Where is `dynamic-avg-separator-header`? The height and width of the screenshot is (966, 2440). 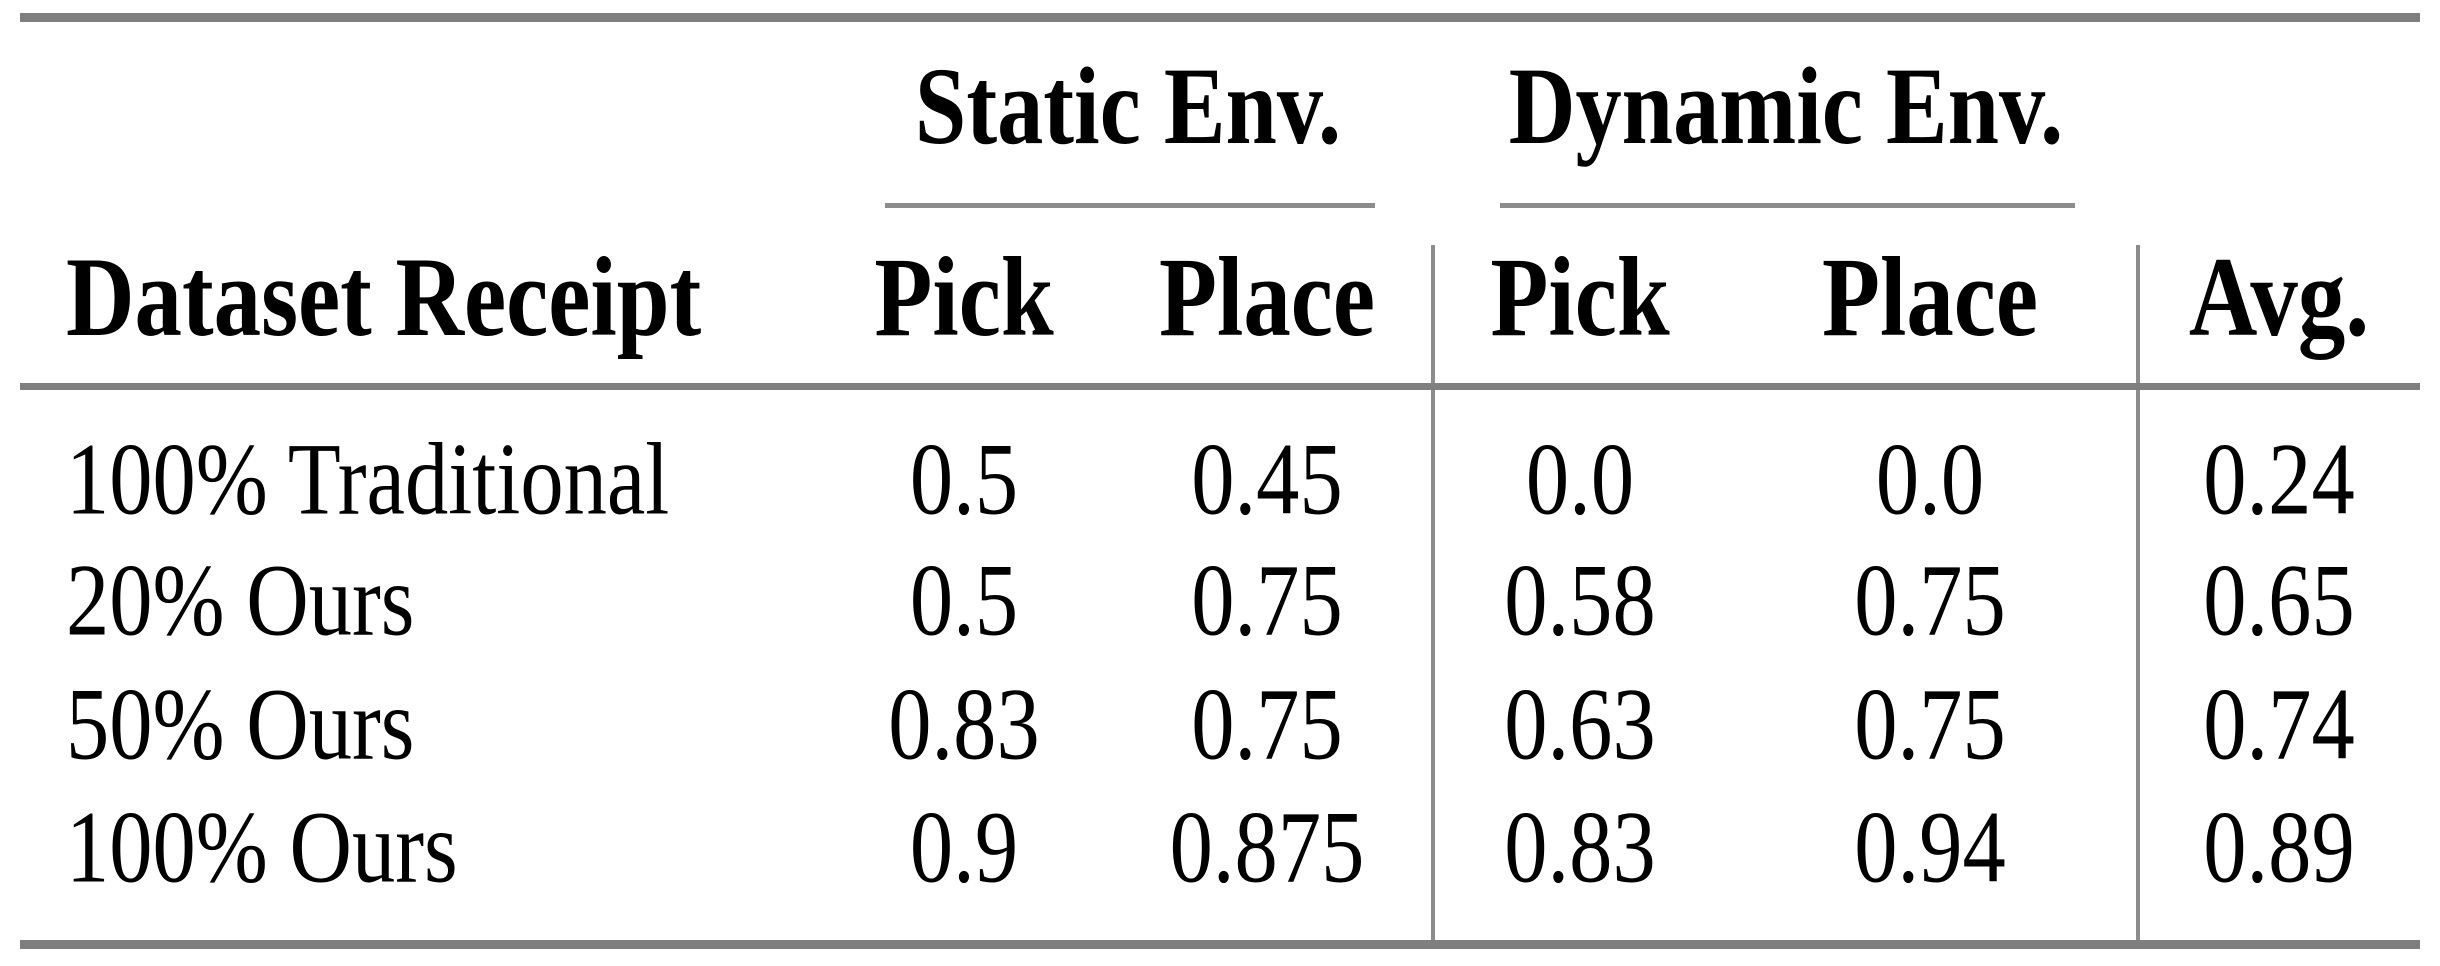 dynamic-avg-separator-header is located at coordinates (2138, 314).